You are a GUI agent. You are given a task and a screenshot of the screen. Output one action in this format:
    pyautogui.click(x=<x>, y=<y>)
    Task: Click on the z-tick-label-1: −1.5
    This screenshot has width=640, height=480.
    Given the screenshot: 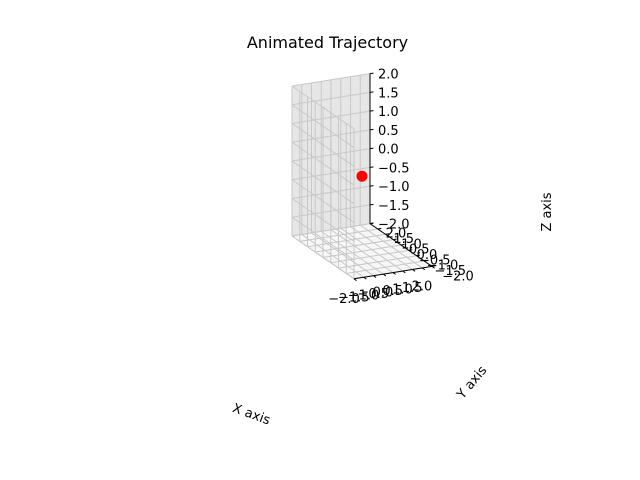 What is the action you would take?
    pyautogui.click(x=394, y=206)
    